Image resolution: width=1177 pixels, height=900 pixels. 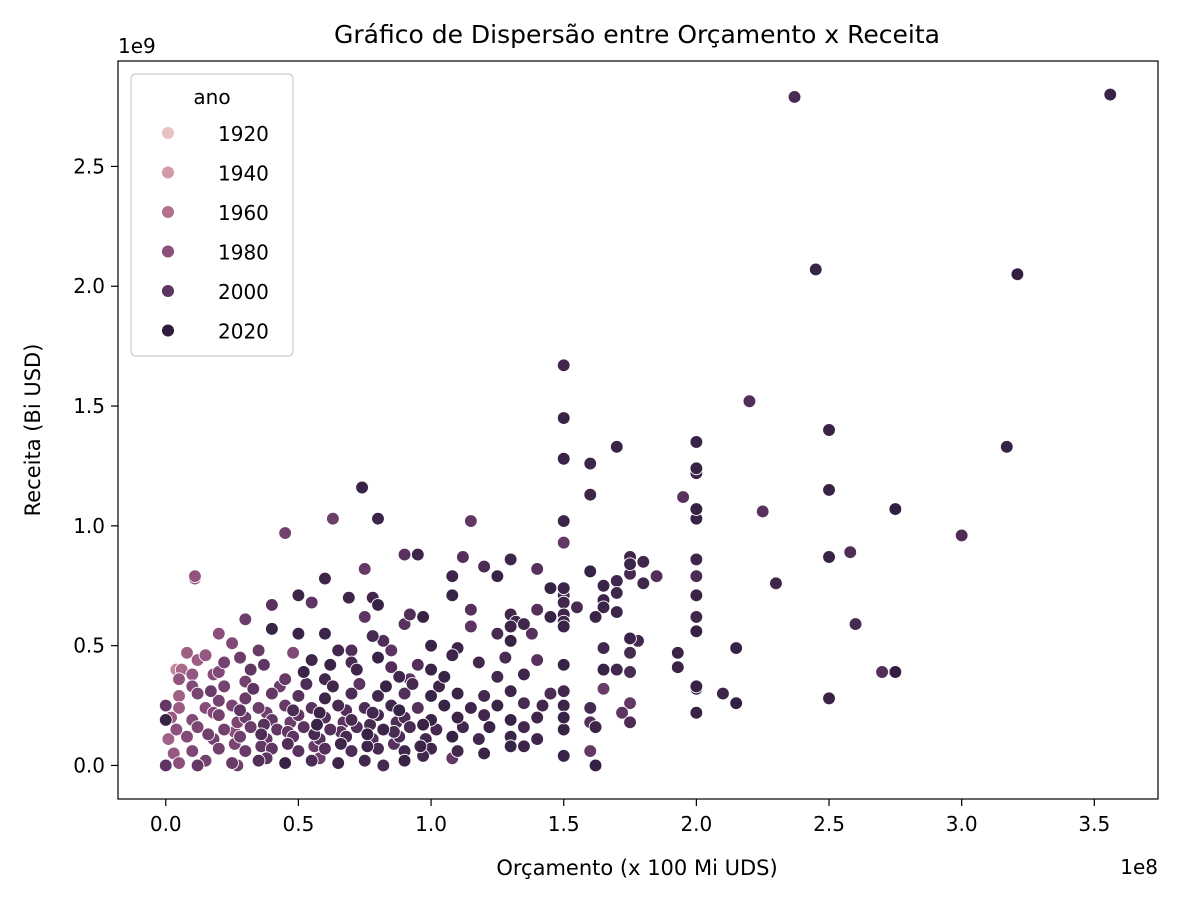 I want to click on y-offset-label: 1e9, so click(x=137, y=46).